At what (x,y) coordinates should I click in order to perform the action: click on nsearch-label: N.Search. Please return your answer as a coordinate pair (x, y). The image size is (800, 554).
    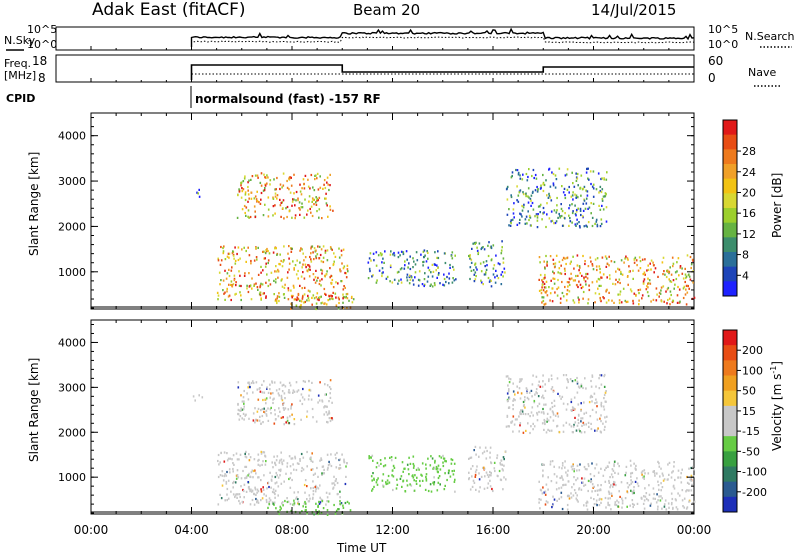
    Looking at the image, I should click on (770, 36).